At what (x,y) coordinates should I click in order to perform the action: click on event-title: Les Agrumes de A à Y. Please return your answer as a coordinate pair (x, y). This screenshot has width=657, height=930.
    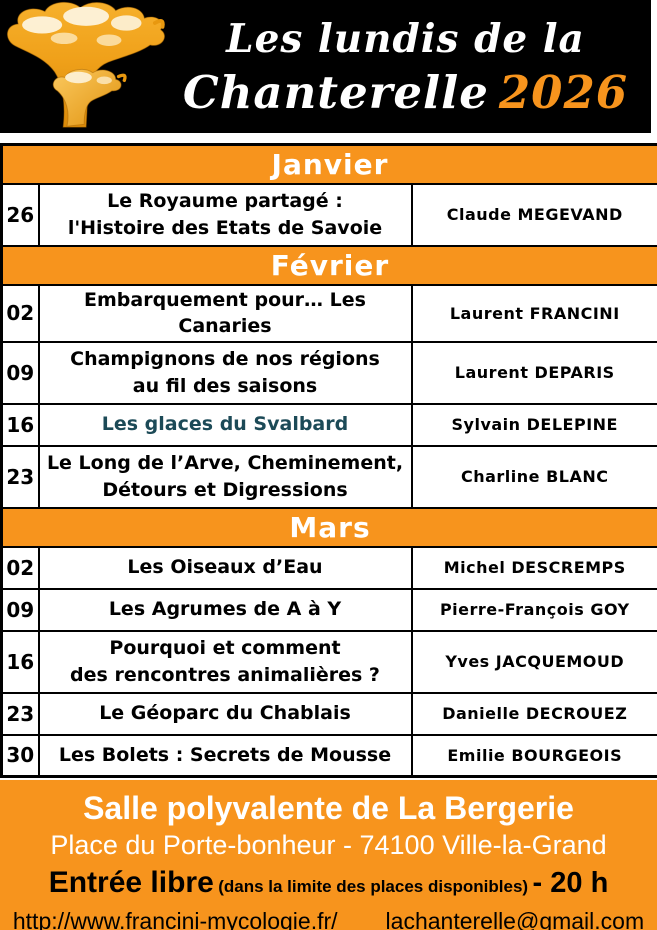
    Looking at the image, I should click on (225, 609).